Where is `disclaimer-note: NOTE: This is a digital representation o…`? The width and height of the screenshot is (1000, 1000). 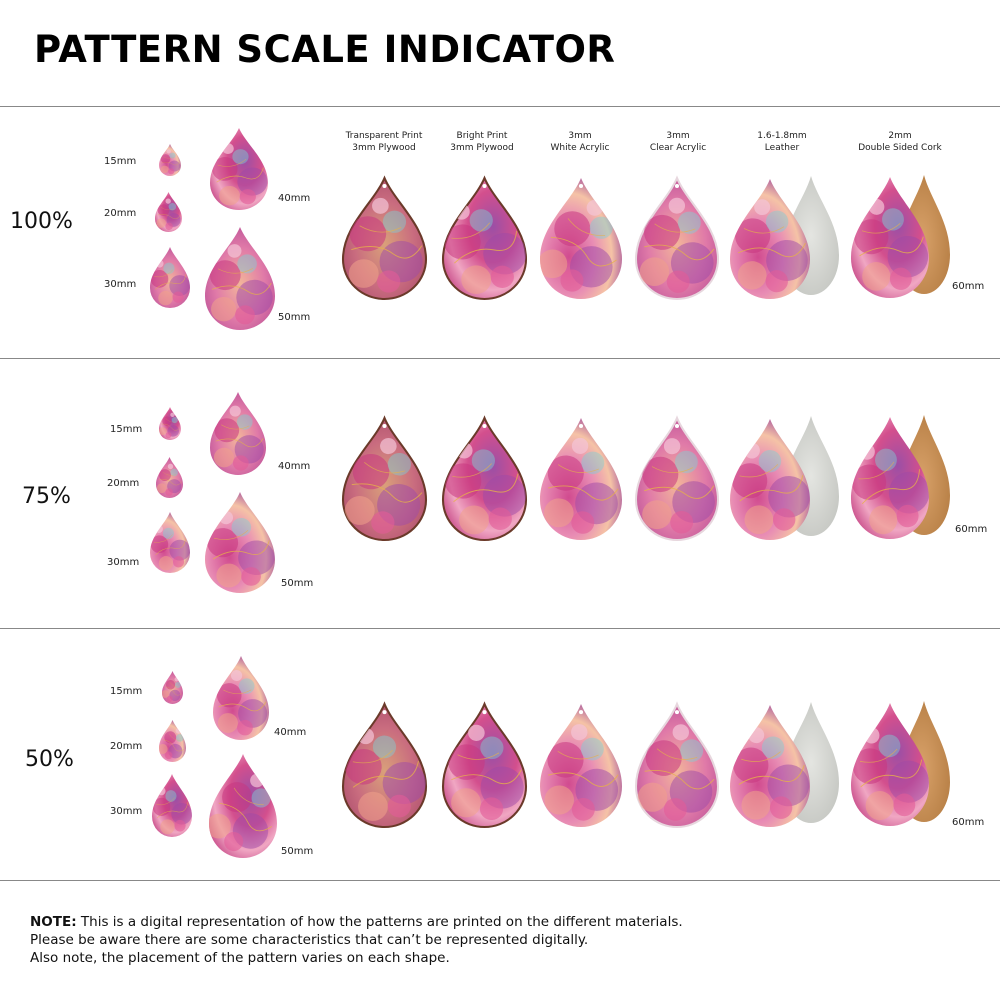 disclaimer-note: NOTE: This is a digital representation o… is located at coordinates (500, 940).